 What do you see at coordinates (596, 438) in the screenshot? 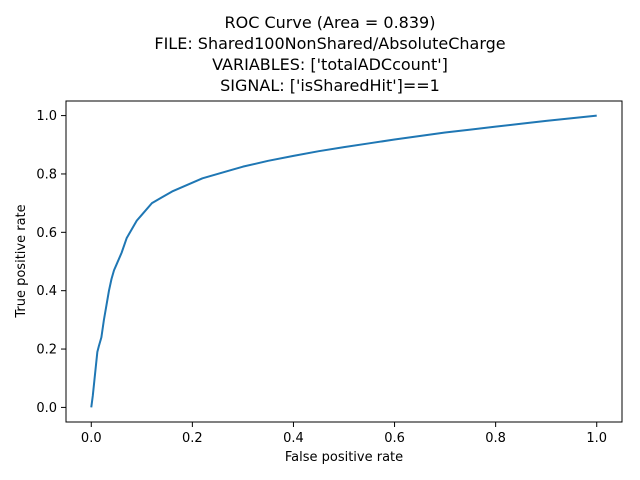
I see `x-tick-label: 1.0` at bounding box center [596, 438].